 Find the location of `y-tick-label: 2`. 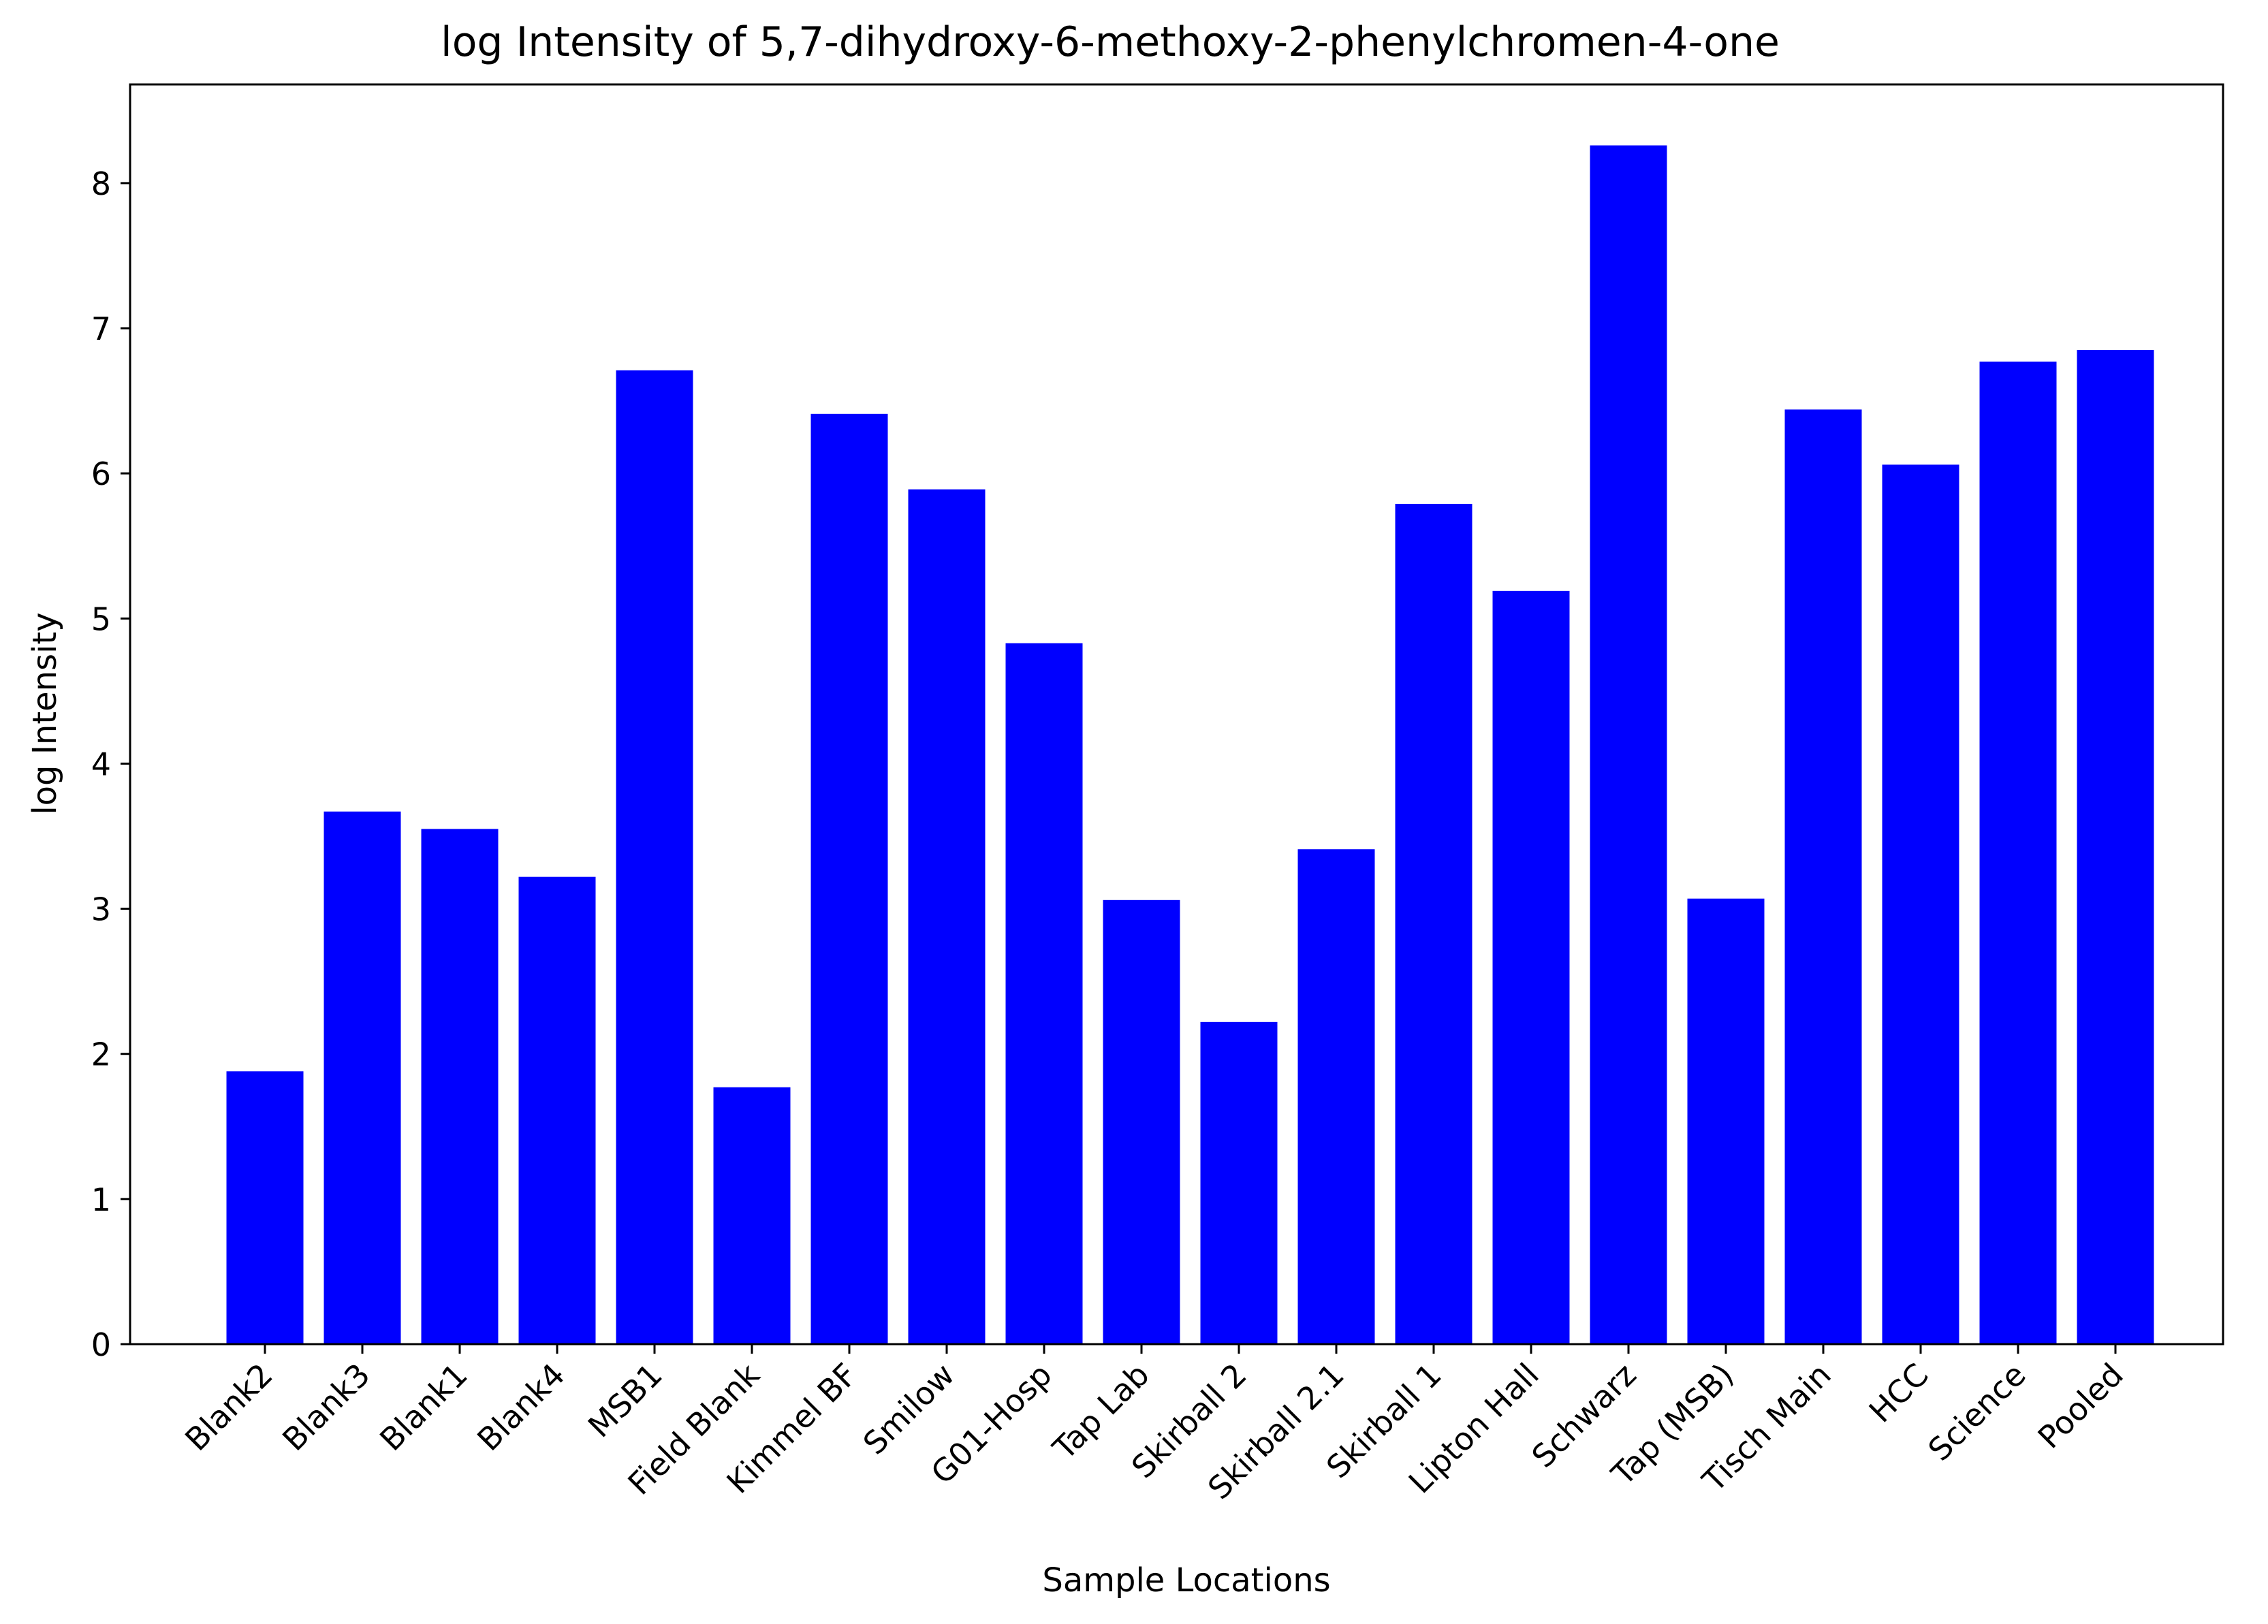

y-tick-label: 2 is located at coordinates (101, 1054).